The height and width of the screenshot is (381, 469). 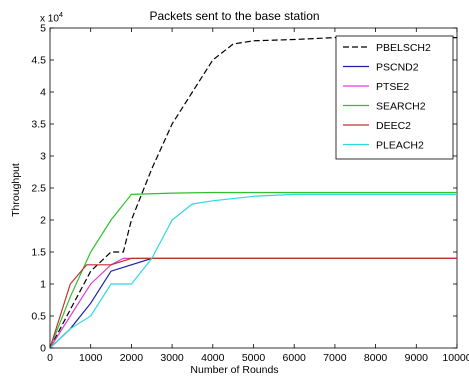 I want to click on y-tick-label: 4, so click(x=43, y=93).